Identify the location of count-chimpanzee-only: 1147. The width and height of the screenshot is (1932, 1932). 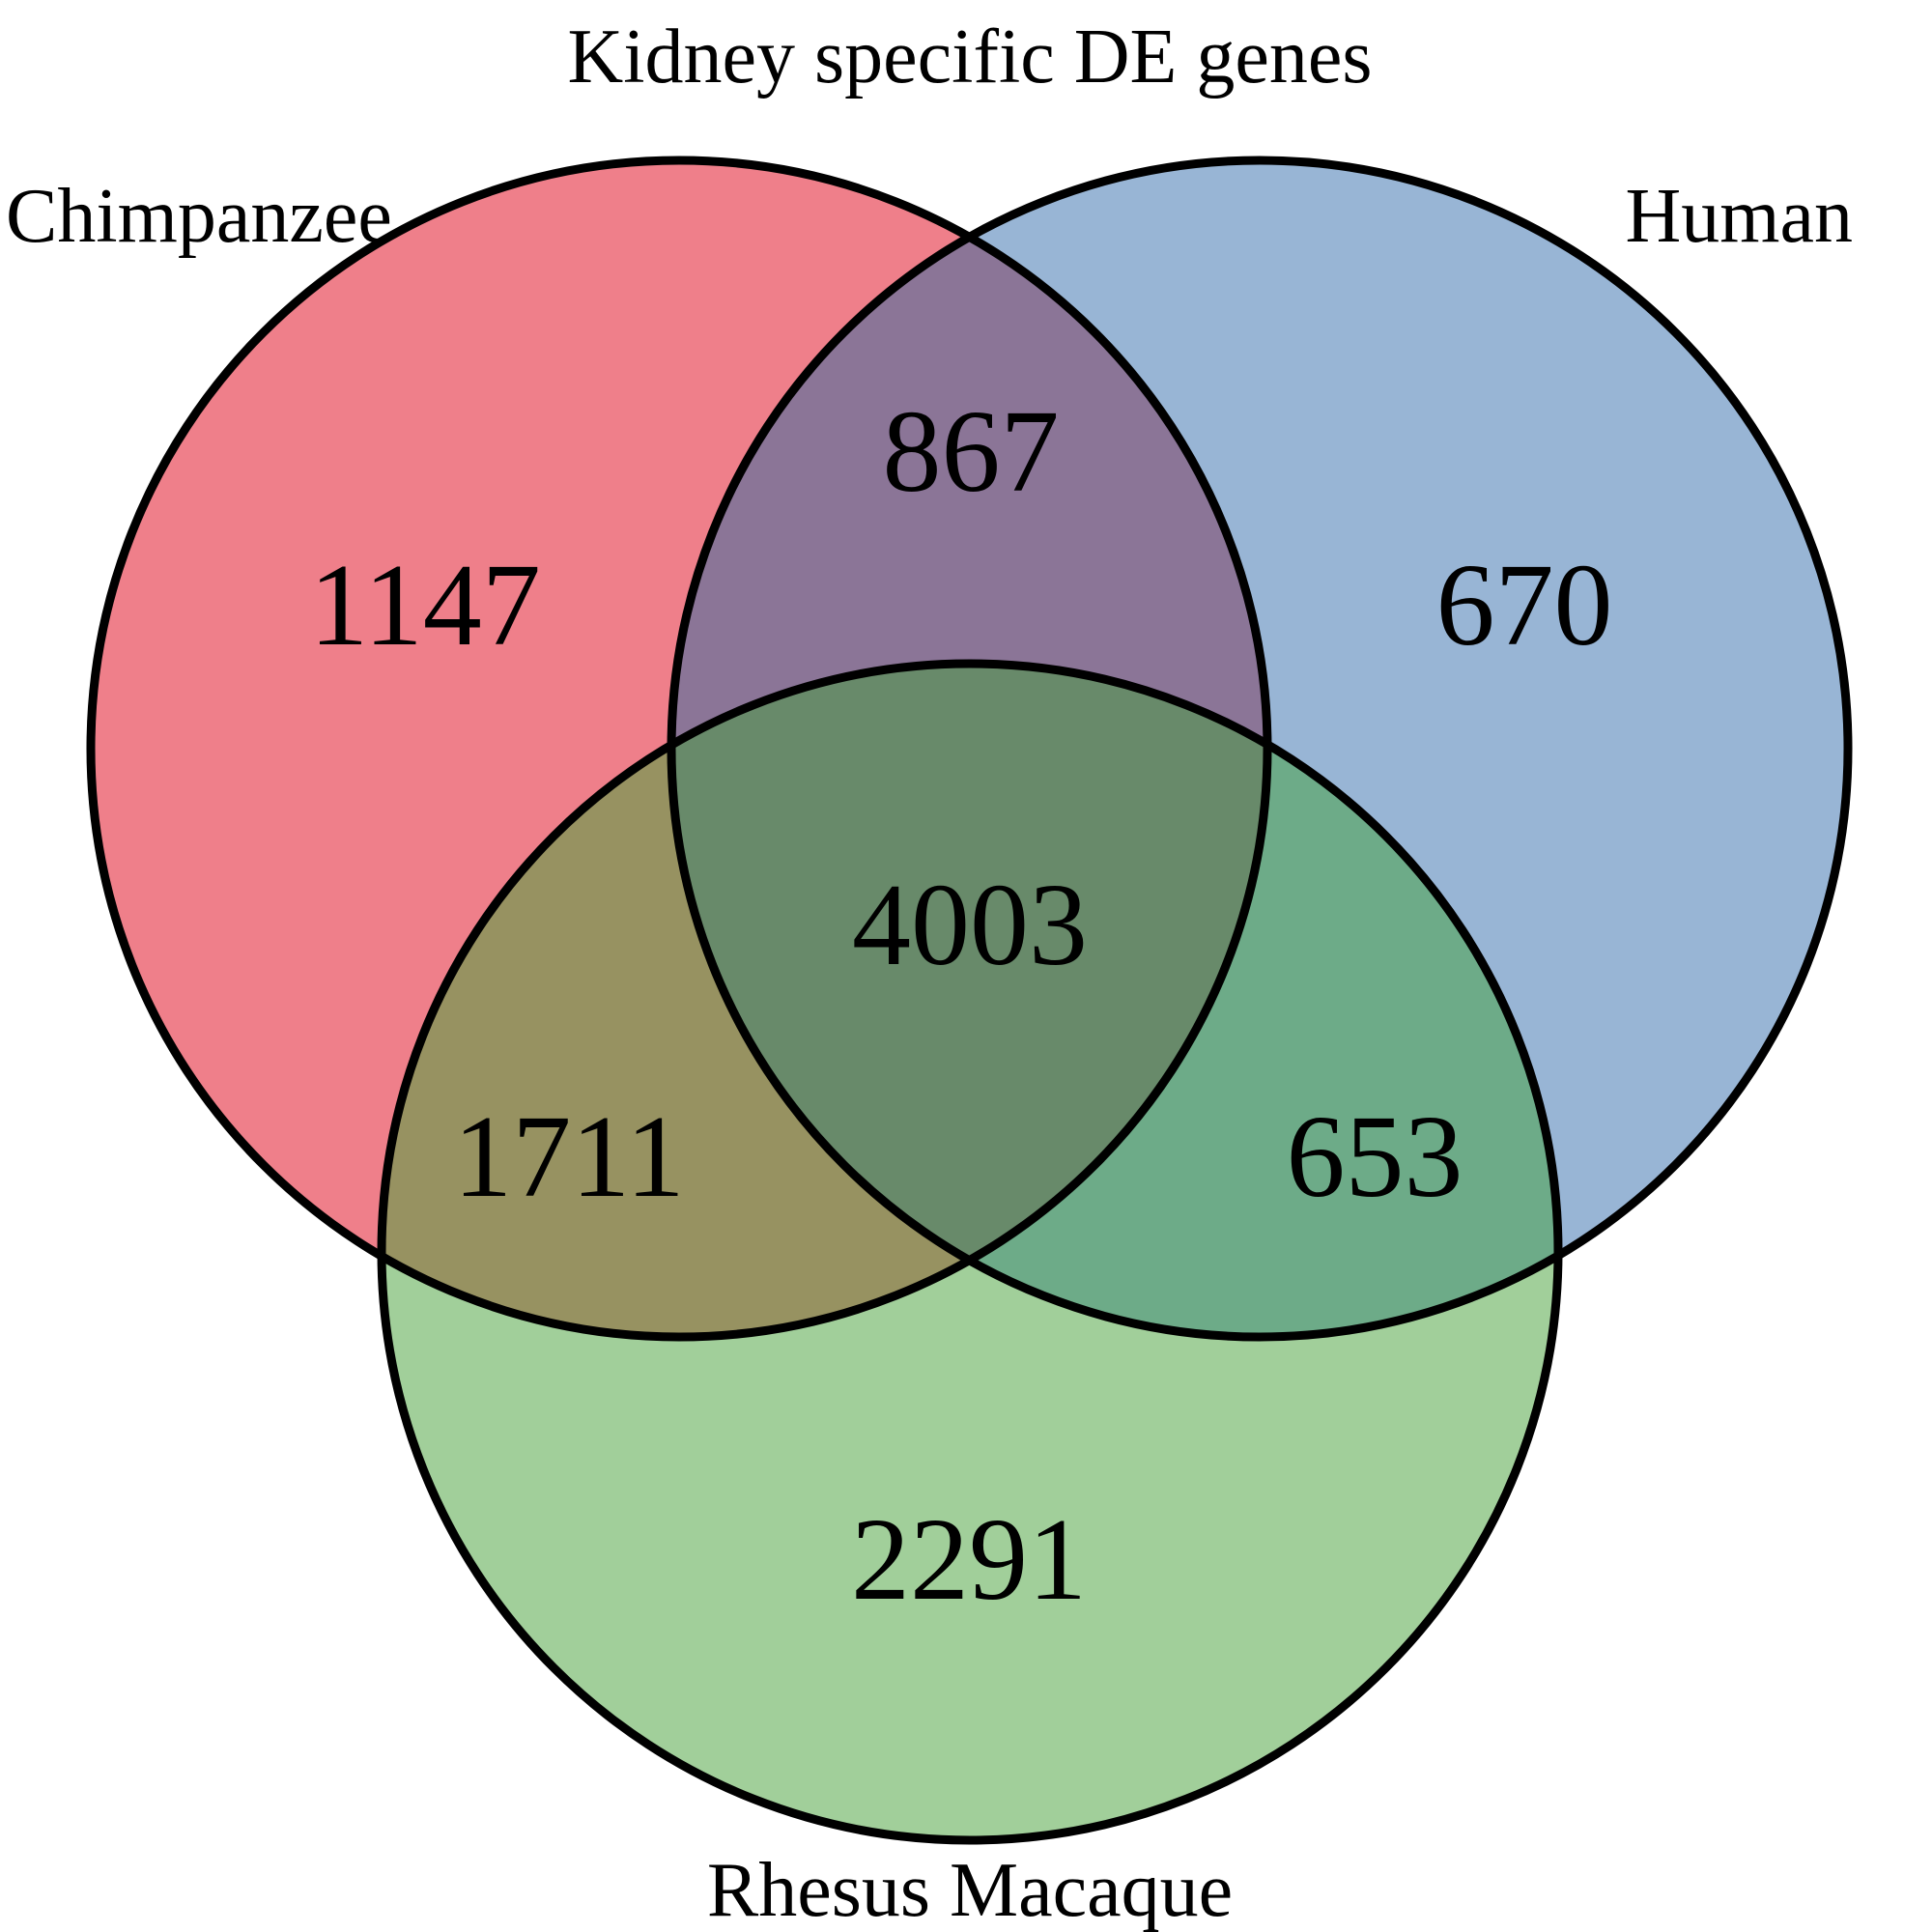
(424, 605).